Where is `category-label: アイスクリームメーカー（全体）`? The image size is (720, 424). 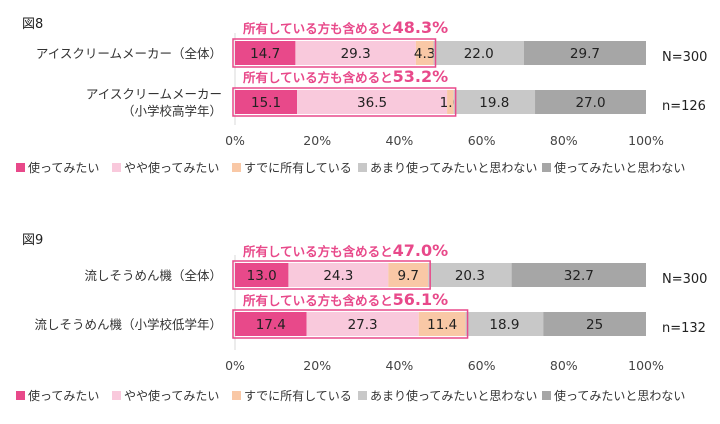 category-label: アイスクリームメーカー（全体） is located at coordinates (129, 53).